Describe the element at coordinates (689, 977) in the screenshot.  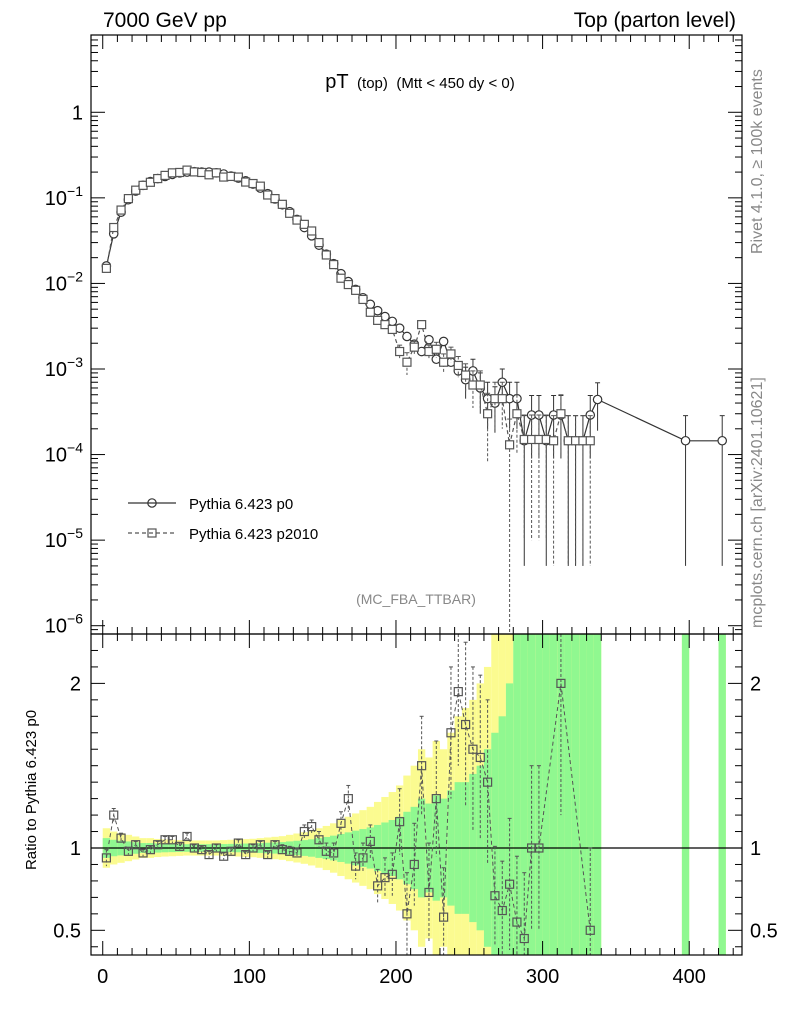
I see `x-tick-label: 400` at that location.